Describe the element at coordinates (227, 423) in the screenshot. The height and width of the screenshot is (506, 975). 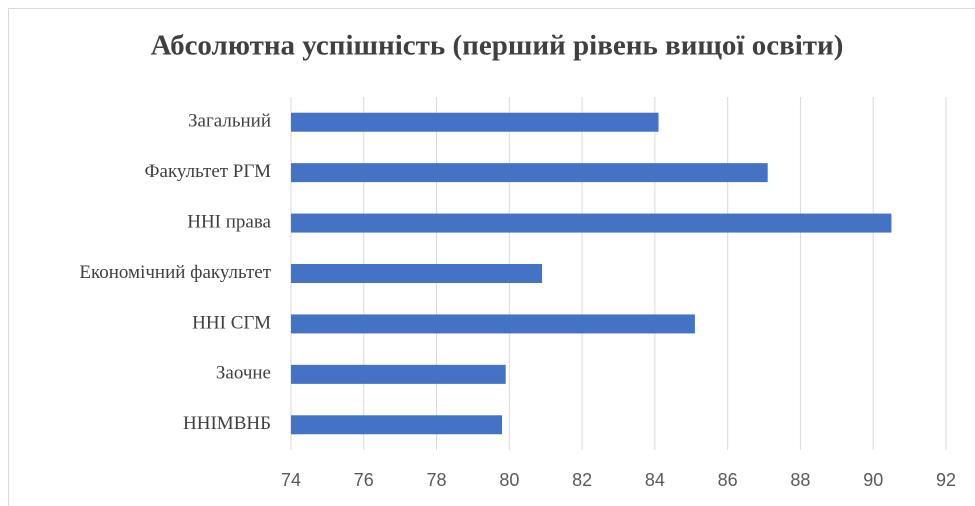
I see `y-tick-label: ННІМВНБ` at that location.